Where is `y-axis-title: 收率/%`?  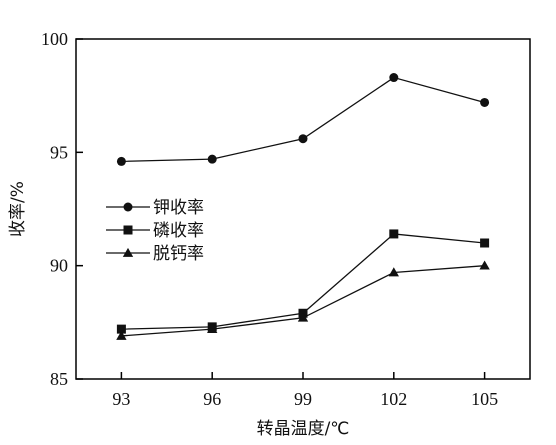 y-axis-title: 收率/% is located at coordinates (18, 209).